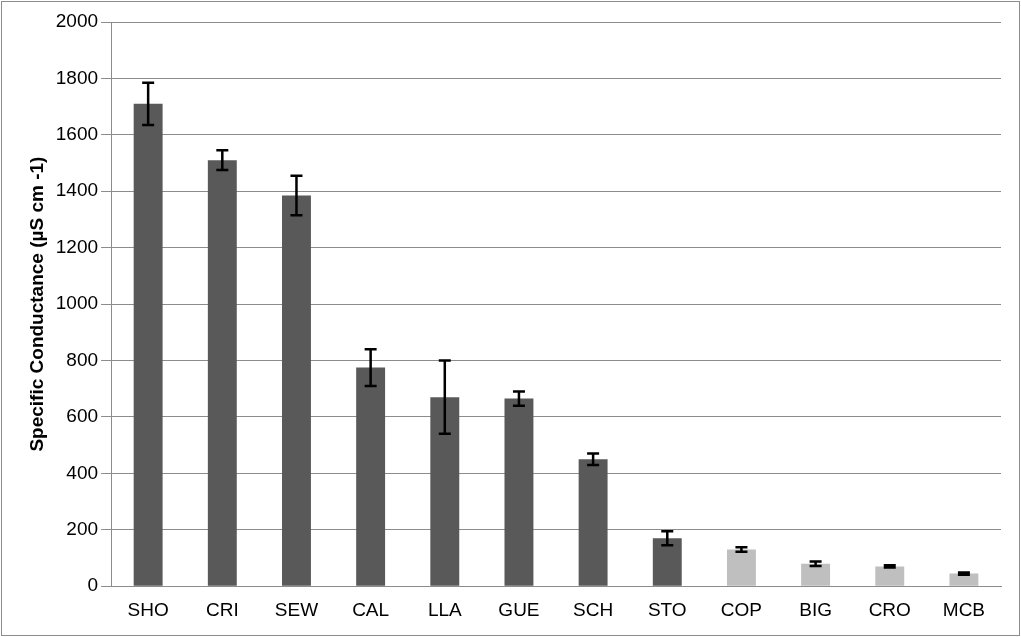 This screenshot has width=1021, height=637. I want to click on y-tick-label: 1200, so click(77, 246).